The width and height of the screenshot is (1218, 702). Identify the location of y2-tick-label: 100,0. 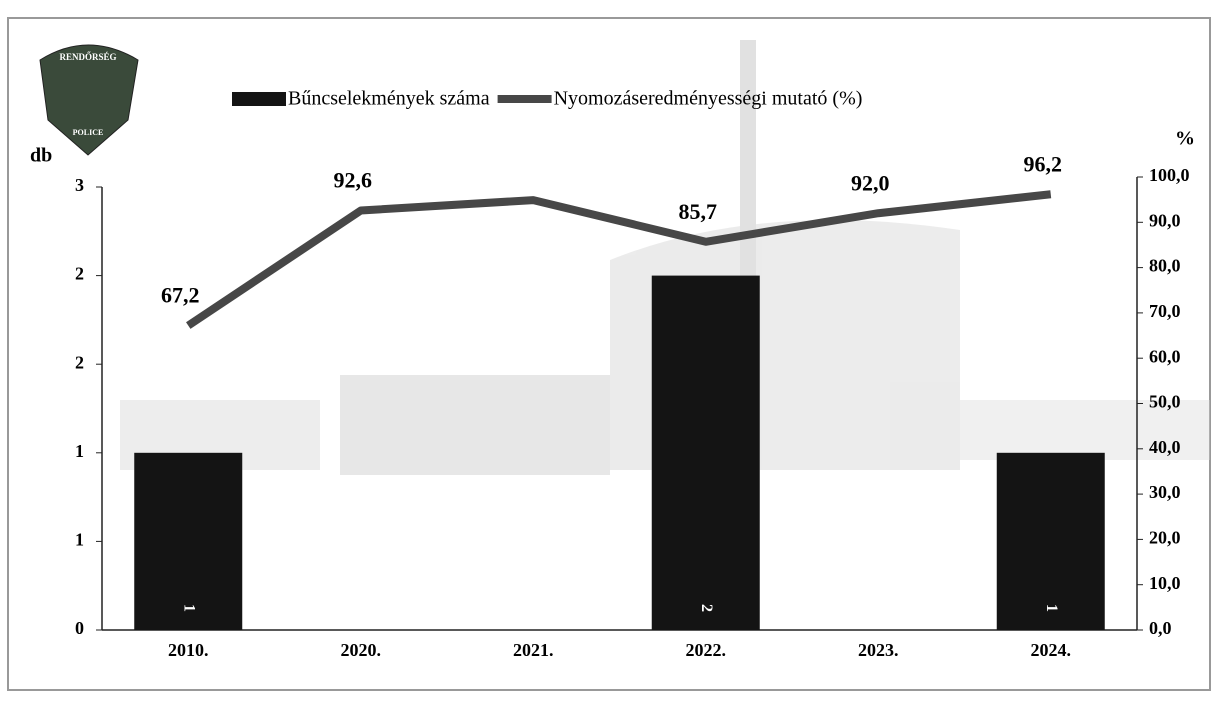
(1169, 175).